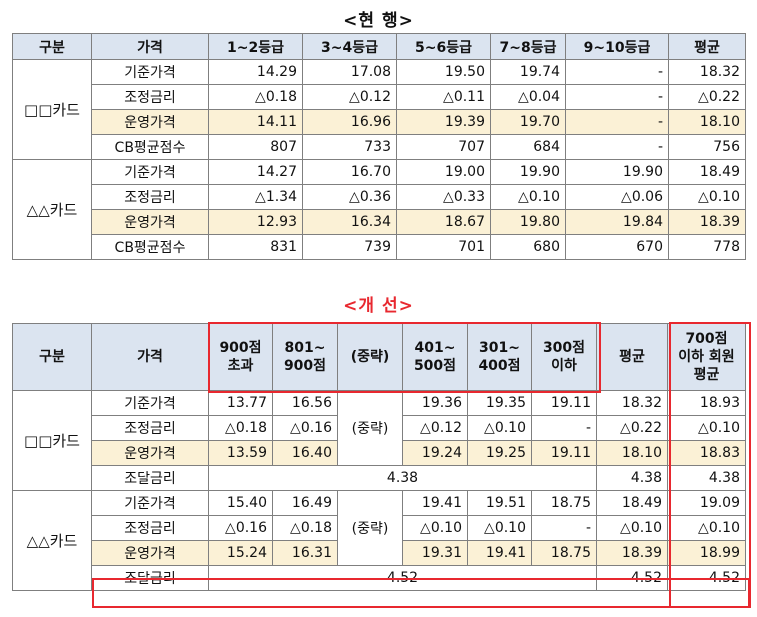  What do you see at coordinates (443, 122) in the screenshot?
I see `table-cell: 19.39` at bounding box center [443, 122].